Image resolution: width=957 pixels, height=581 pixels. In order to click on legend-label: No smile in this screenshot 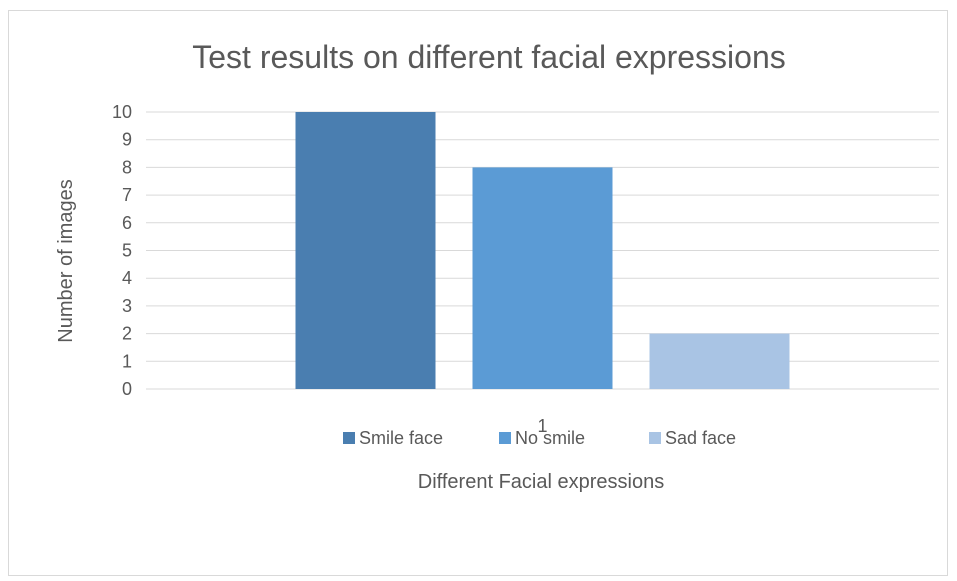, I will do `click(550, 438)`.